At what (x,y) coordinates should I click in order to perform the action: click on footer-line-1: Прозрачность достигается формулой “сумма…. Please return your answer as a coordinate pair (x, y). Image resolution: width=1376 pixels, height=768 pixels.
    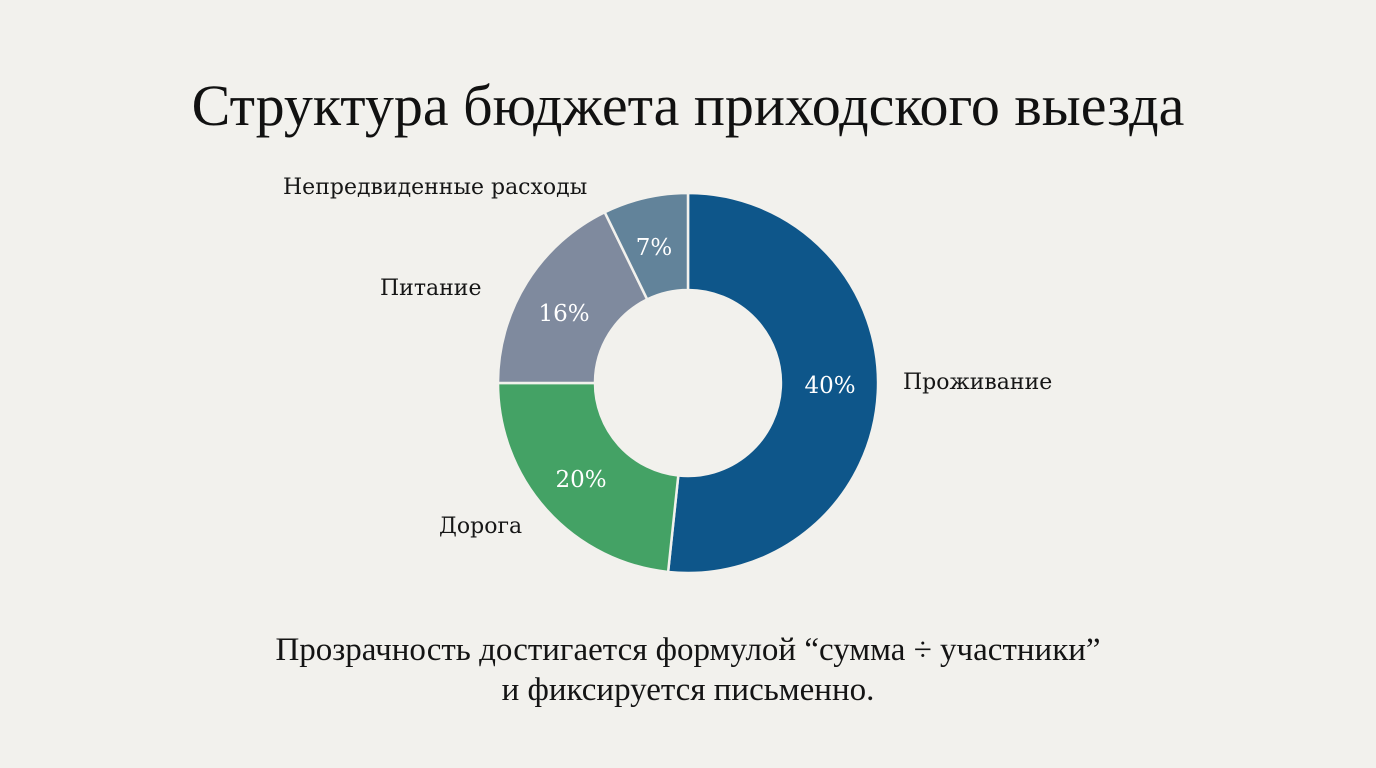
    Looking at the image, I should click on (688, 650).